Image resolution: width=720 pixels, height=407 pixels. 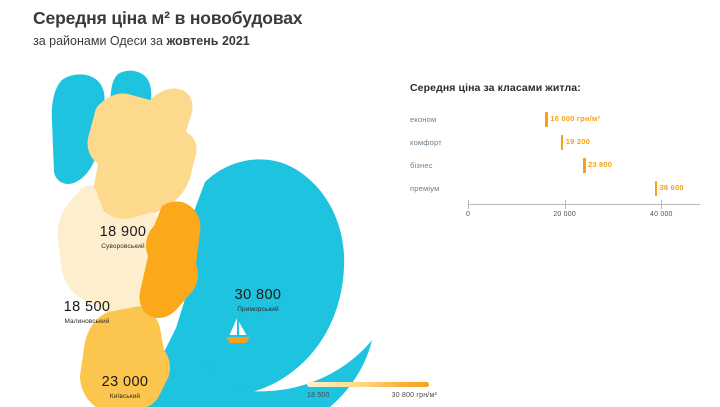 I want to click on map-label-kyivskyi: 23 000 Київський, so click(x=125, y=387).